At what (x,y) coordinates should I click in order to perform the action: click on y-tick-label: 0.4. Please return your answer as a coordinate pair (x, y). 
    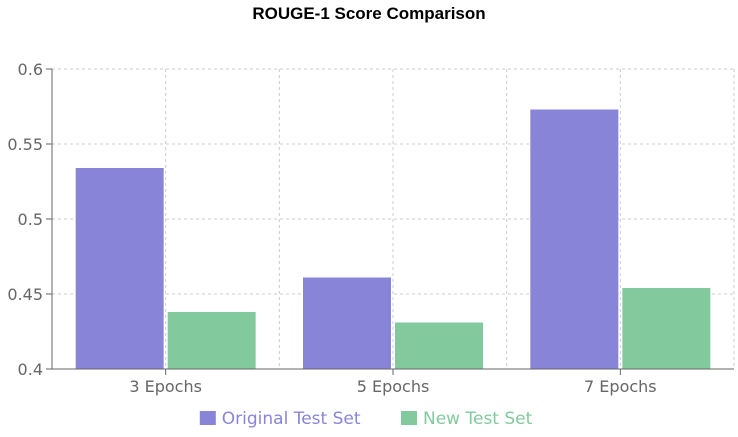
    Looking at the image, I should click on (30, 369).